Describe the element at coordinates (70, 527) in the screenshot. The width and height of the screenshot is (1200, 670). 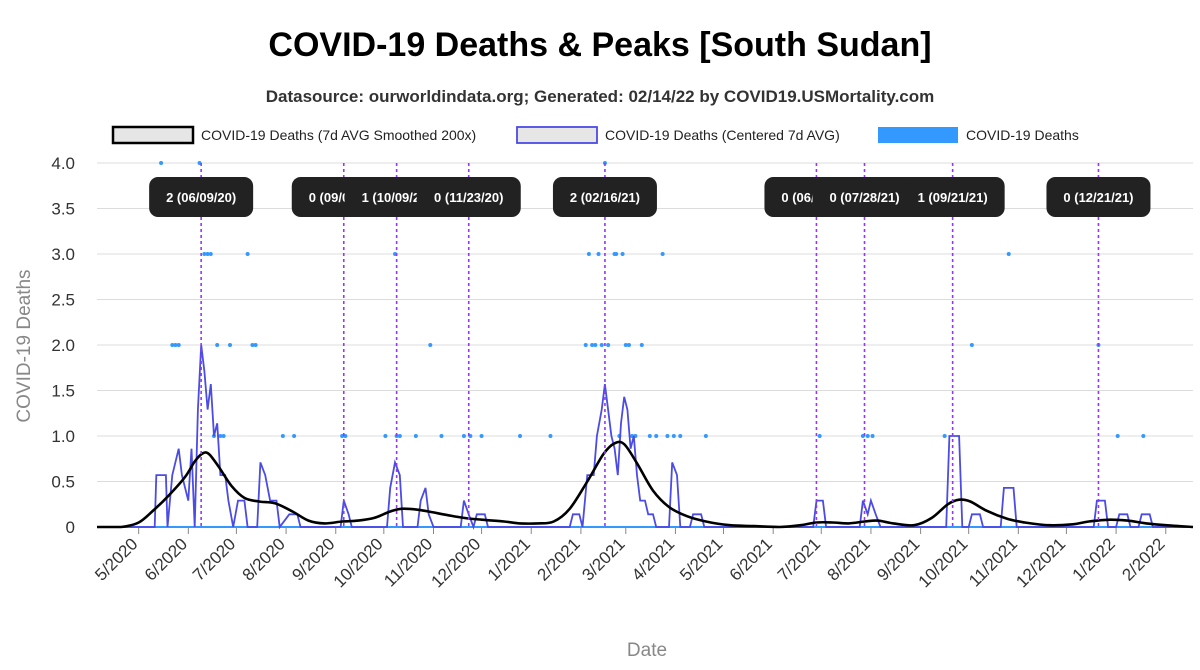
I see `y-tick-label: 0` at that location.